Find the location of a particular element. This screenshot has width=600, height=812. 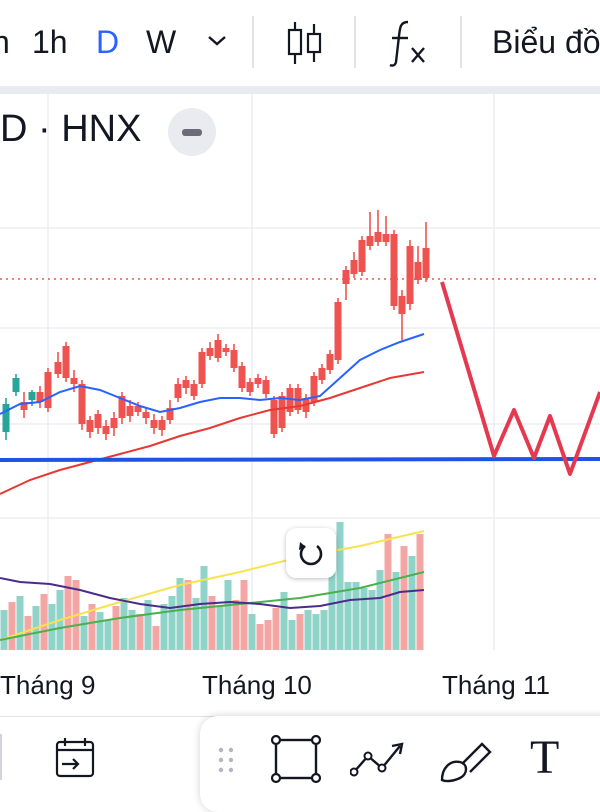

volume-ma-green is located at coordinates (212, 606).